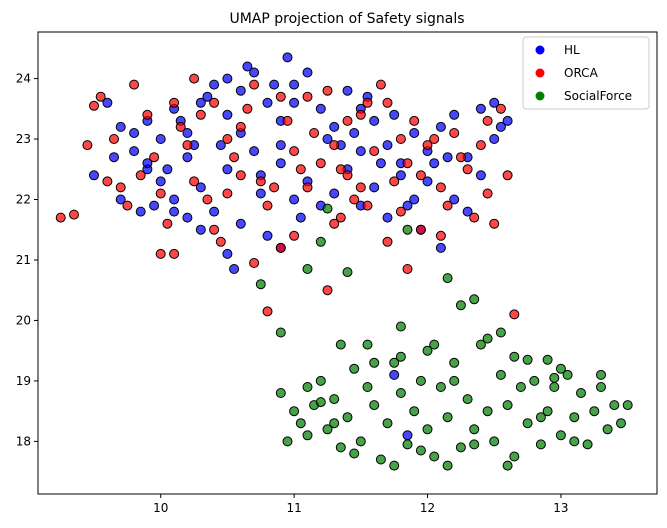  I want to click on x-tick-label: 10, so click(160, 508).